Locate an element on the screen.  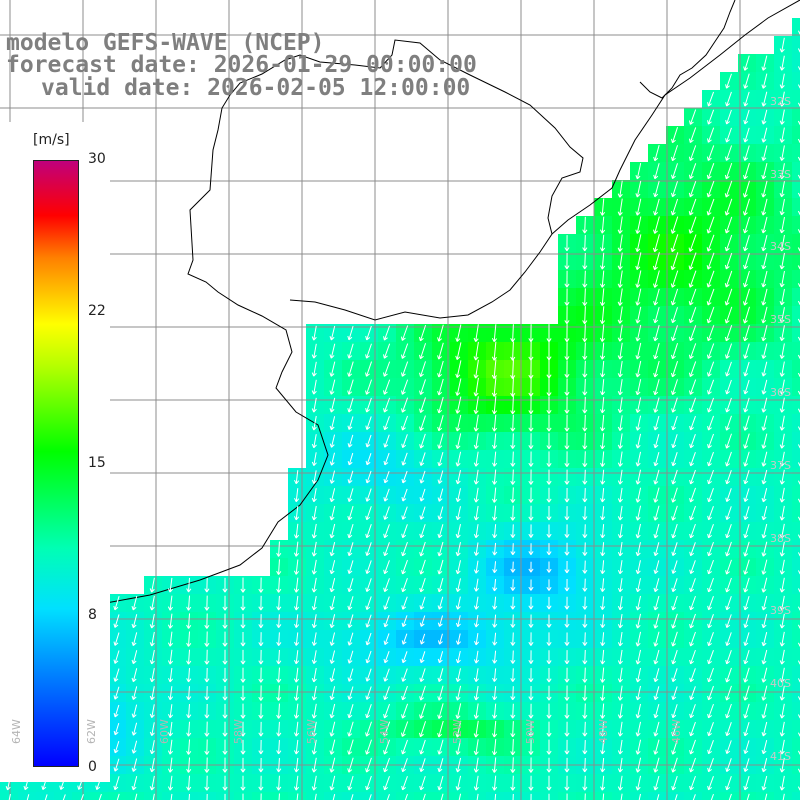
lat-label: 34S is located at coordinates (780, 246).